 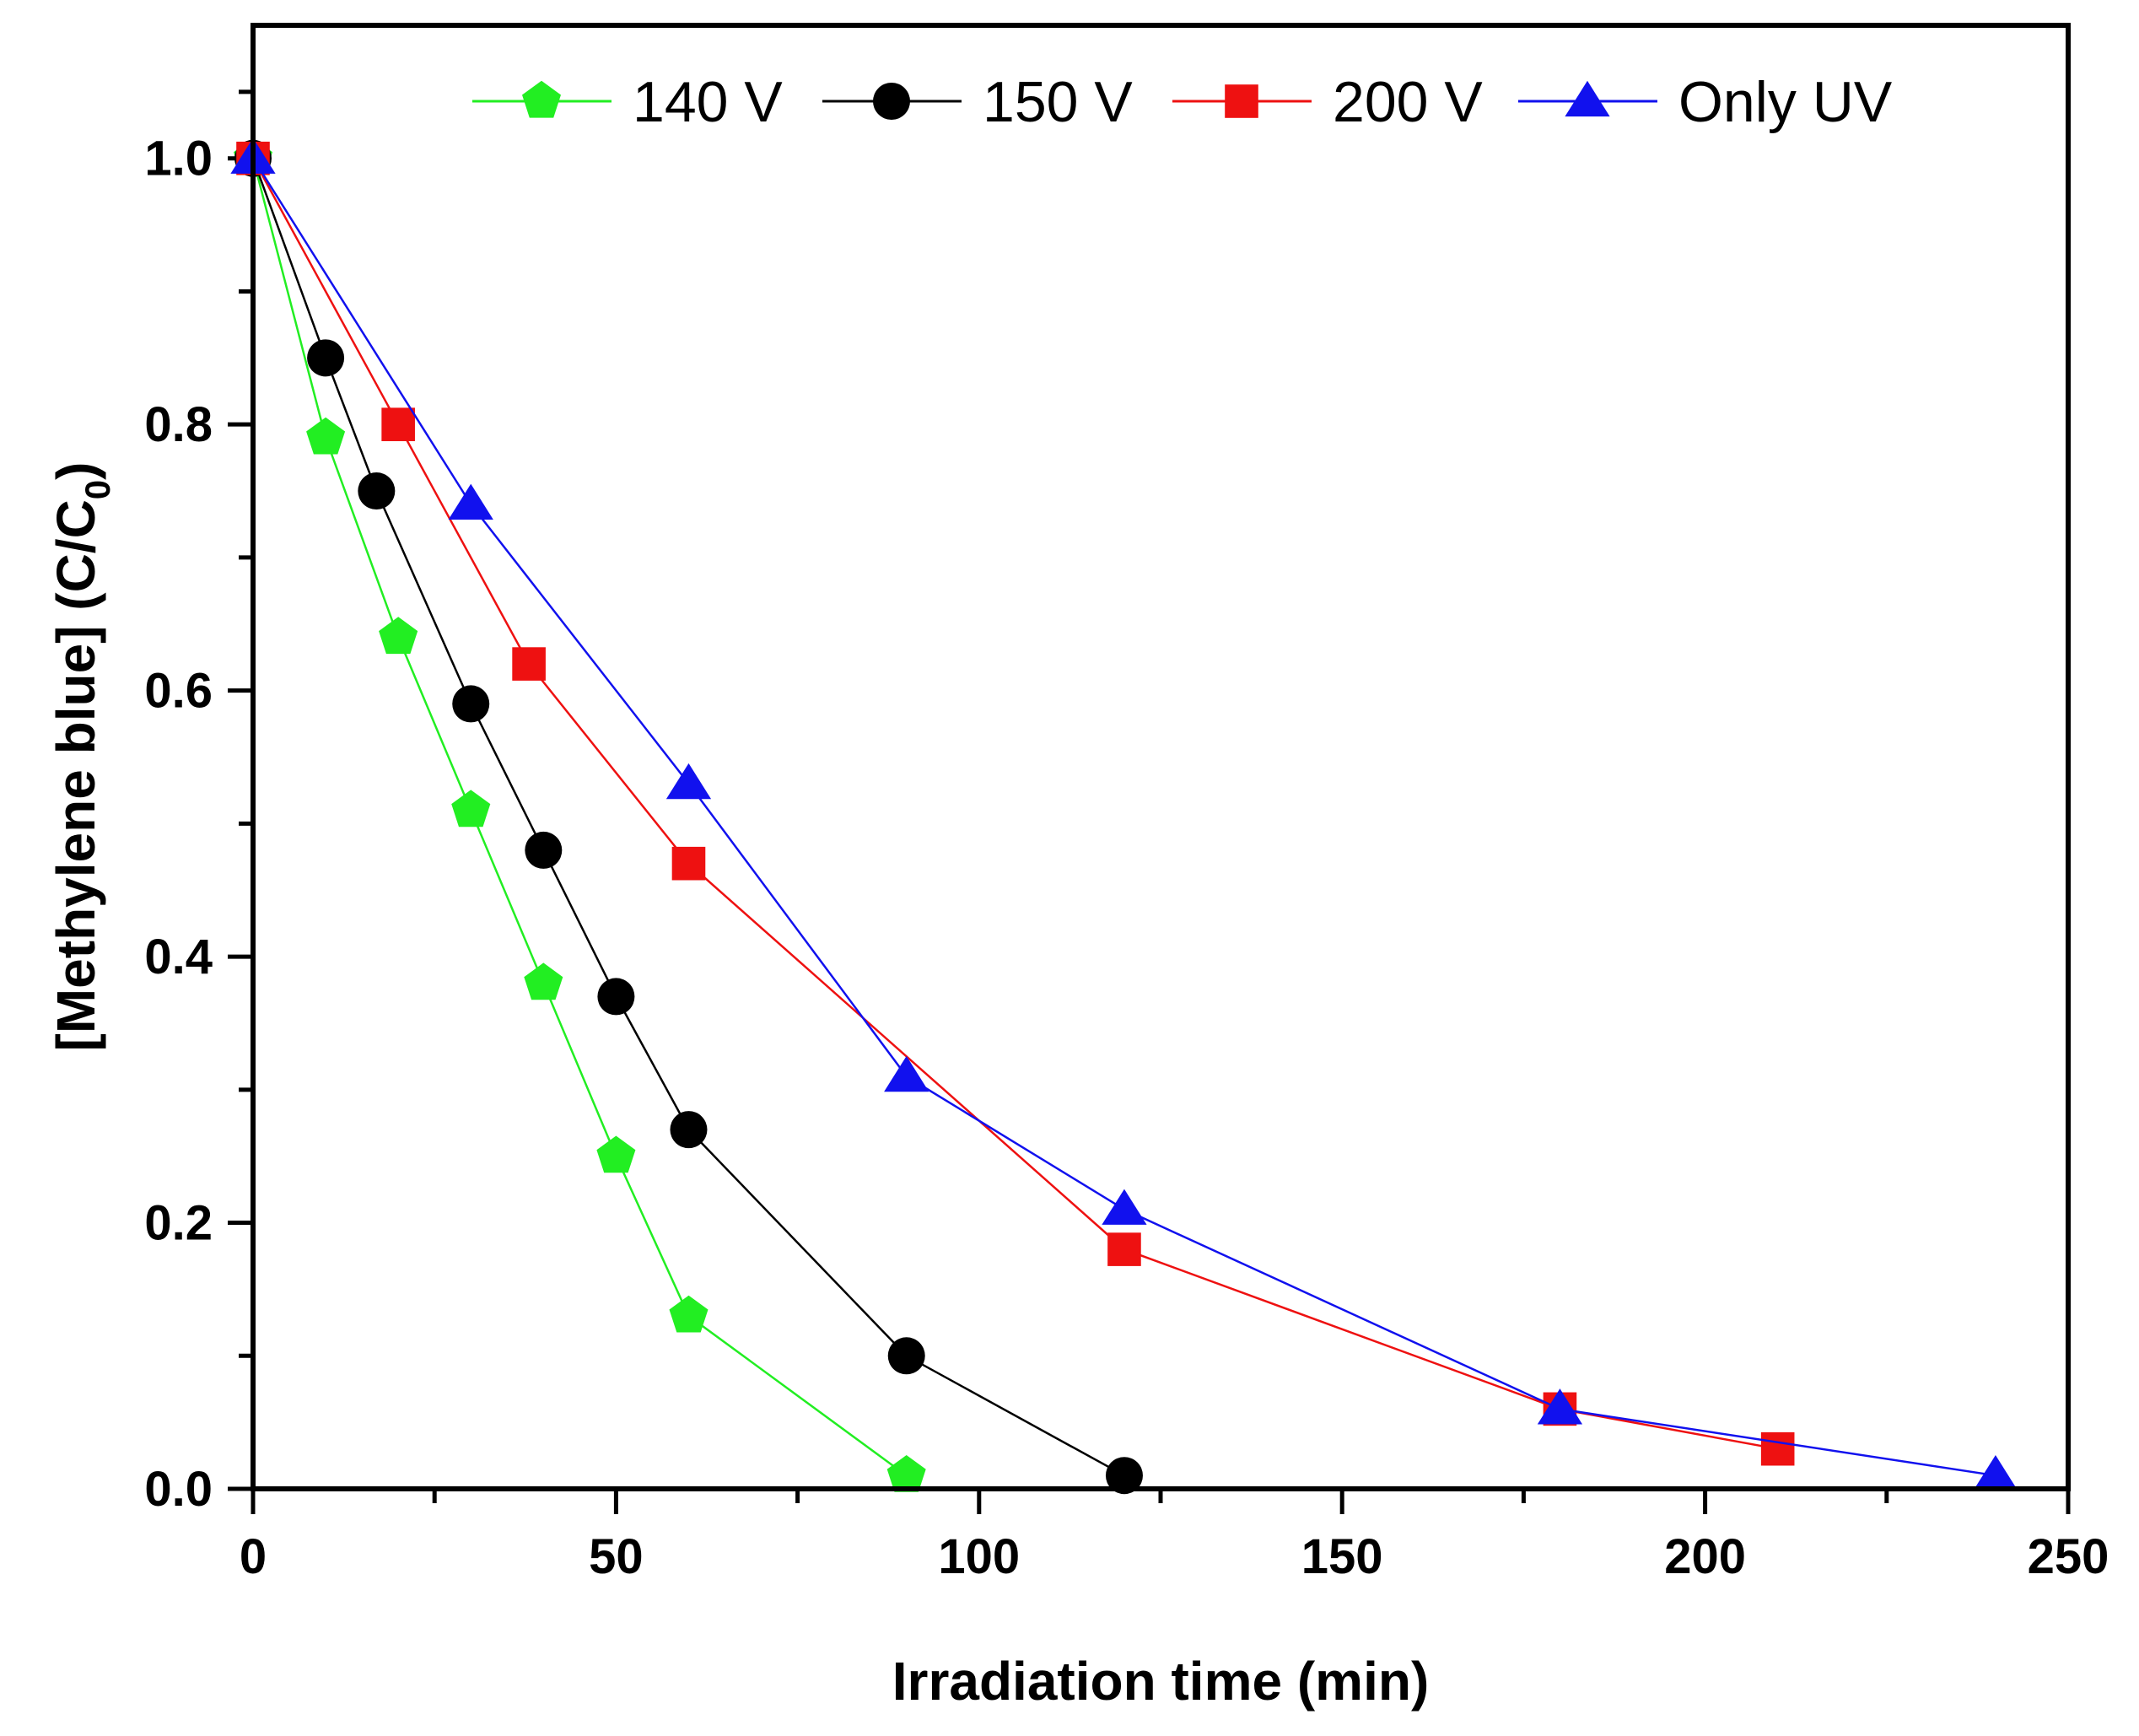 I want to click on legend-marker-200-v, so click(x=1241, y=101).